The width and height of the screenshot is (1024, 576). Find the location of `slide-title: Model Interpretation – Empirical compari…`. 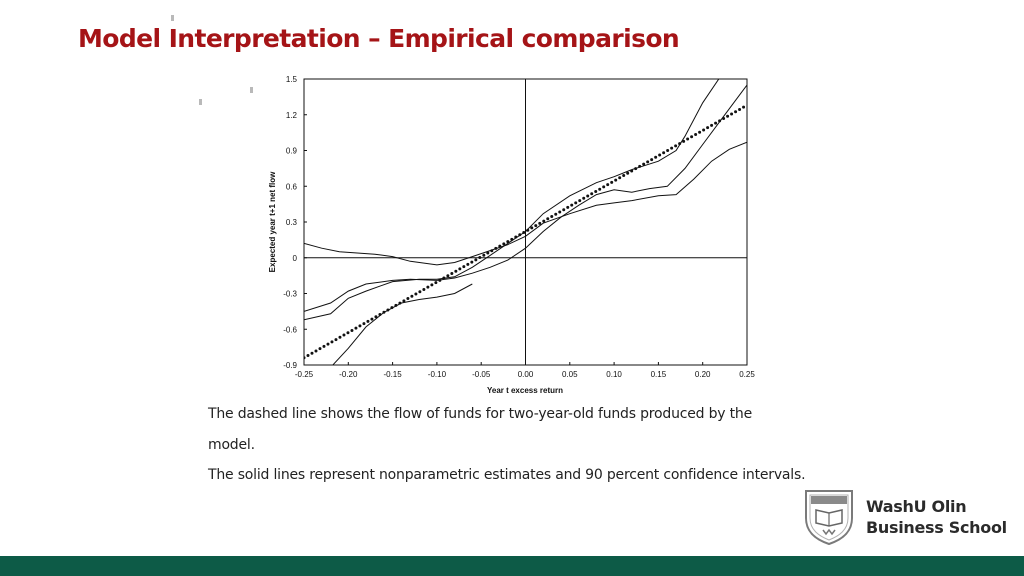

slide-title: Model Interpretation – Empirical compari… is located at coordinates (379, 38).